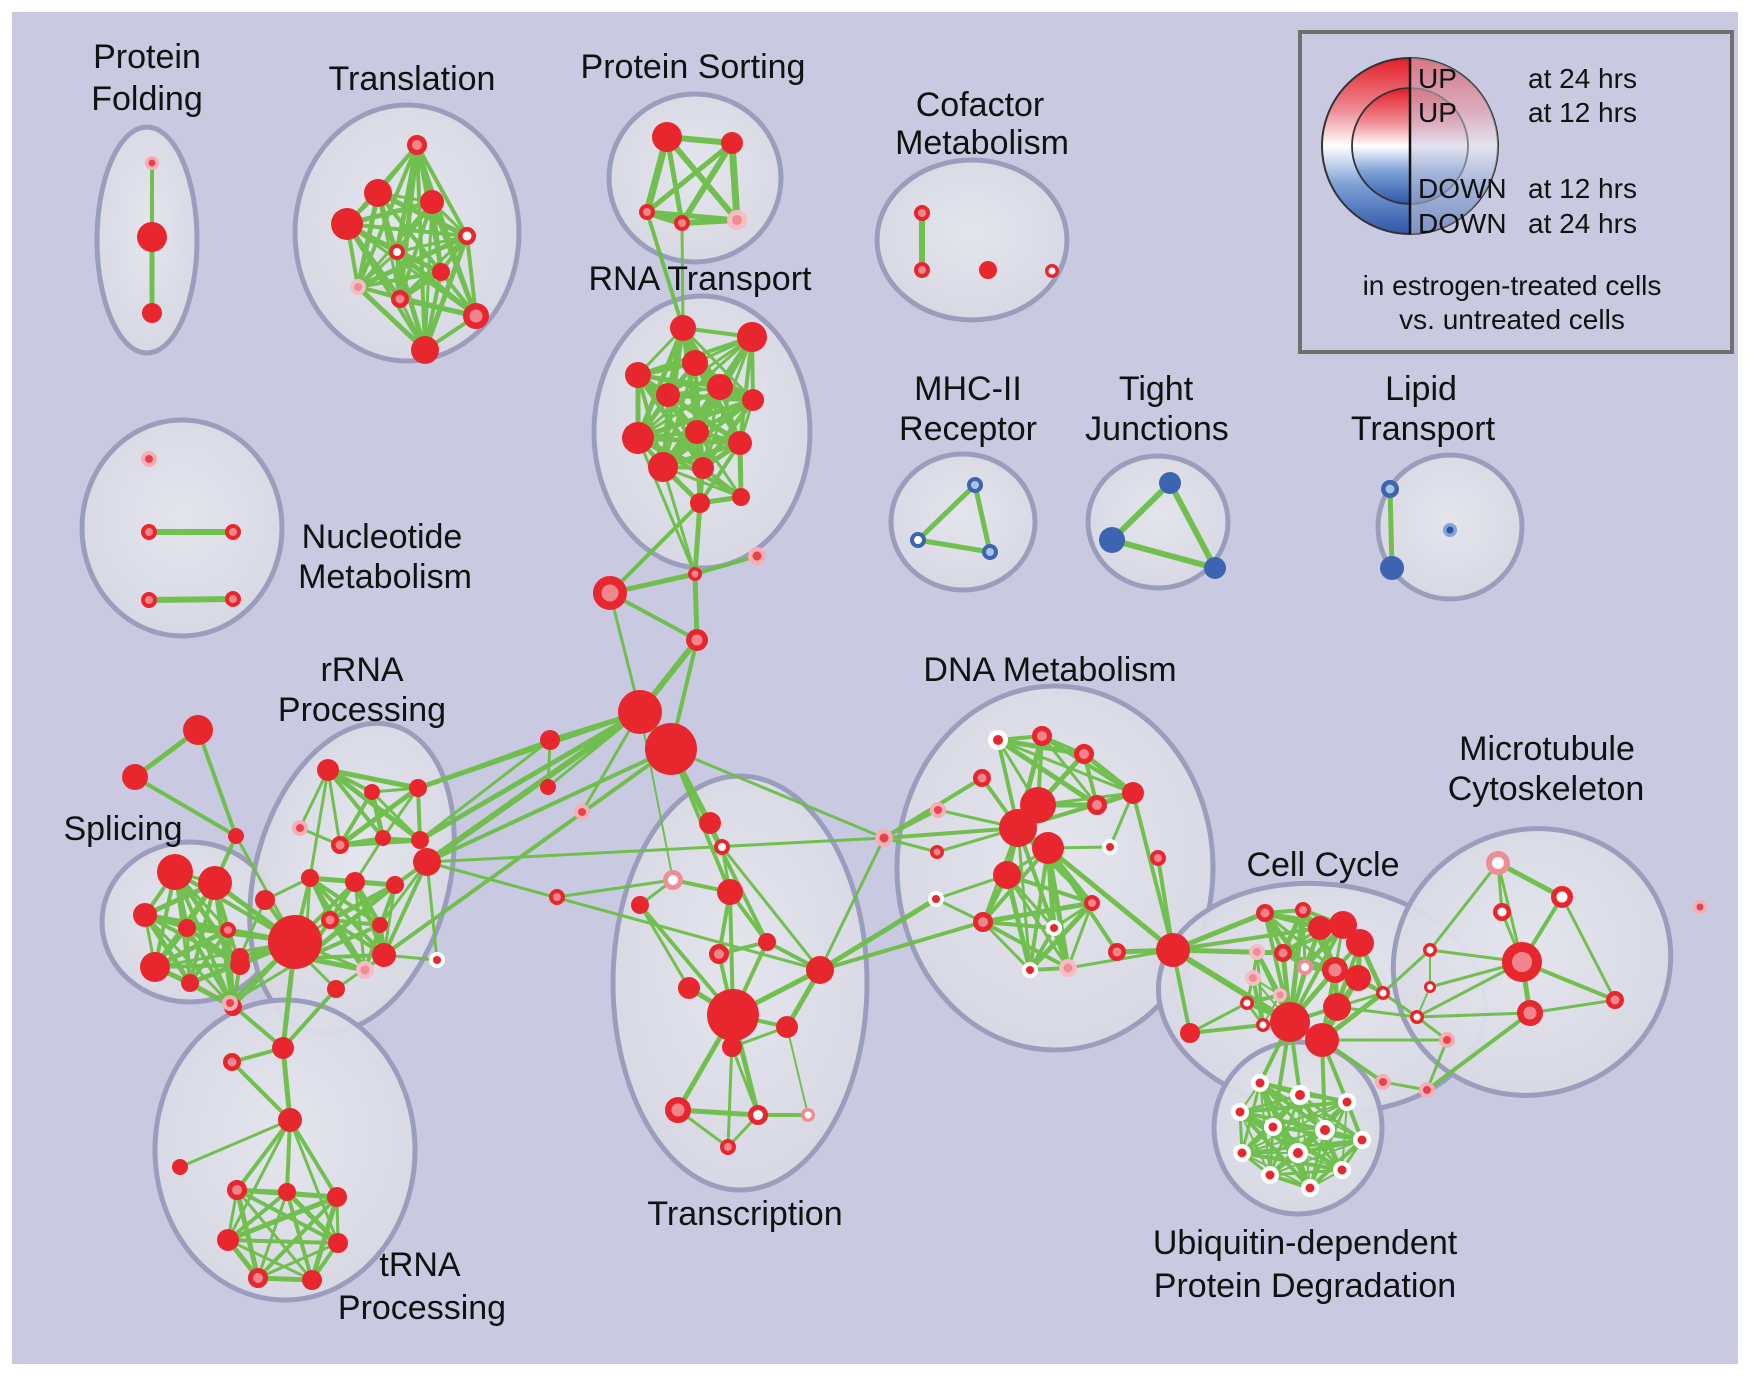  What do you see at coordinates (432, 202) in the screenshot?
I see `network-node-tl3` at bounding box center [432, 202].